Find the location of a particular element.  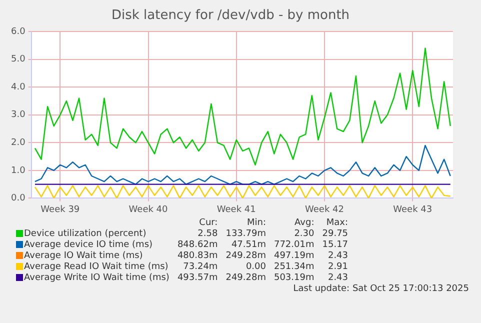

text: 251.34m is located at coordinates (294, 267).